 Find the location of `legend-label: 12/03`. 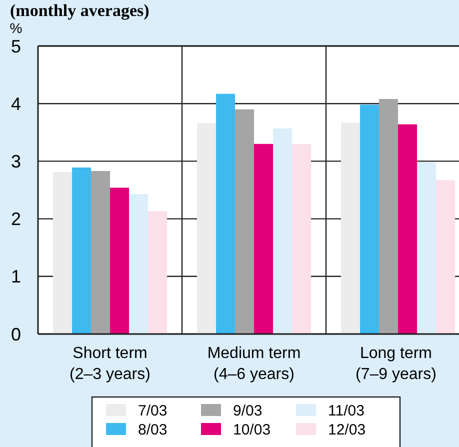

legend-label: 12/03 is located at coordinates (347, 429).